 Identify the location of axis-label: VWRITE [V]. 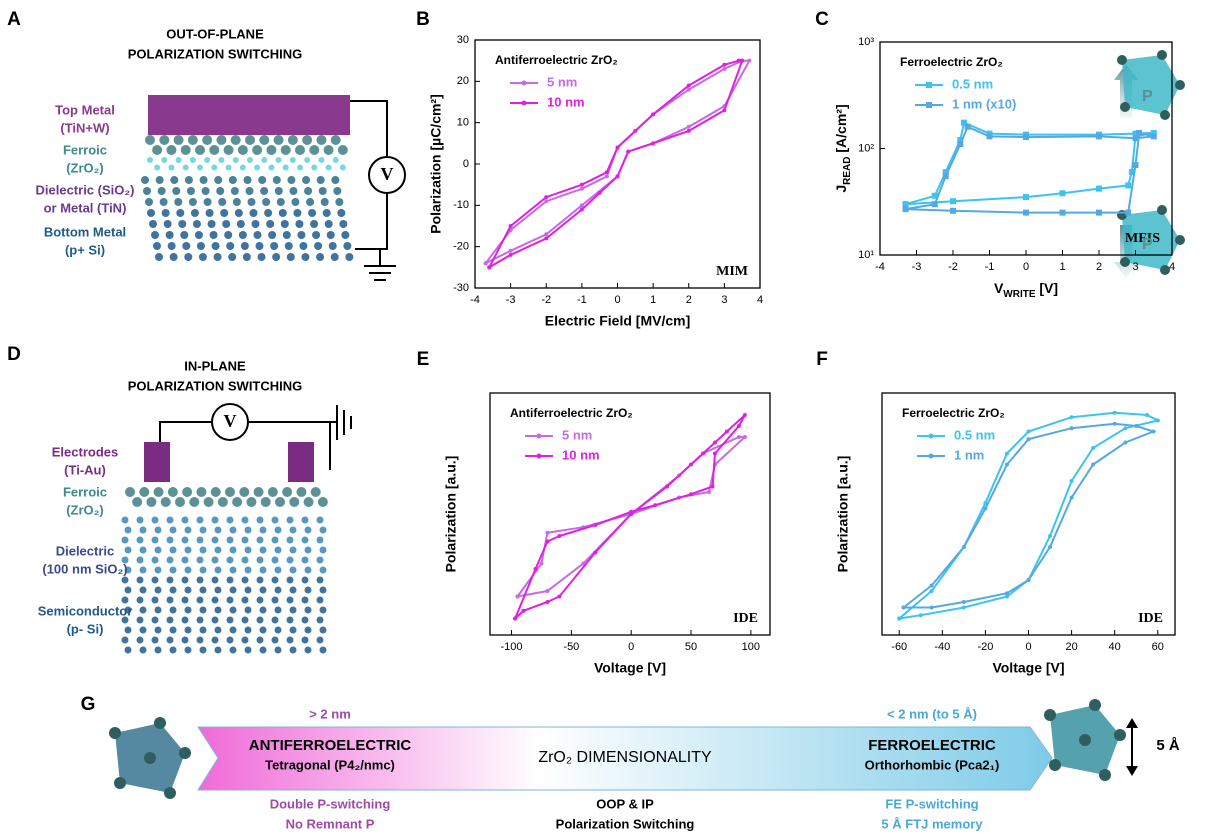
(1026, 290).